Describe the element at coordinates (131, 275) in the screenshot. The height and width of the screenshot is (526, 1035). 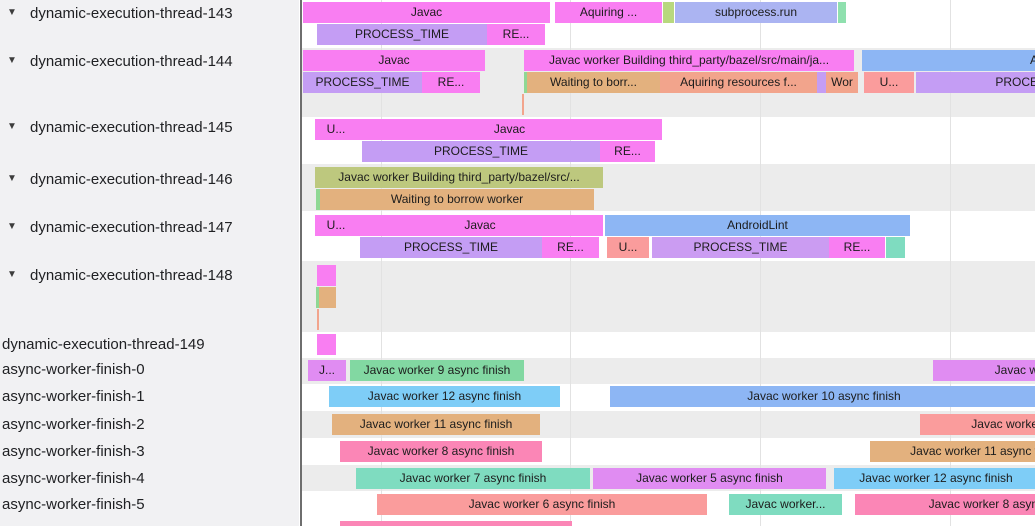
I see `track-name-label: dynamic-execution-thread-148` at that location.